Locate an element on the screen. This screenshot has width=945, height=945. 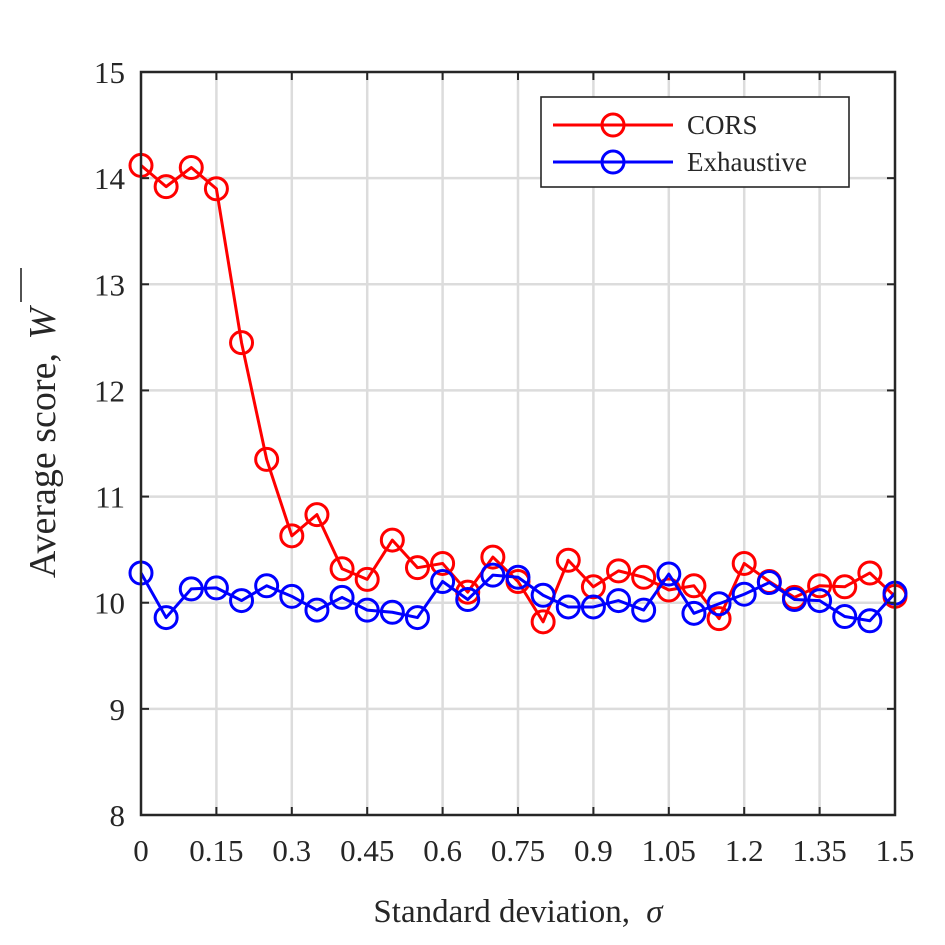
y-tick-label: 9 is located at coordinates (118, 709).